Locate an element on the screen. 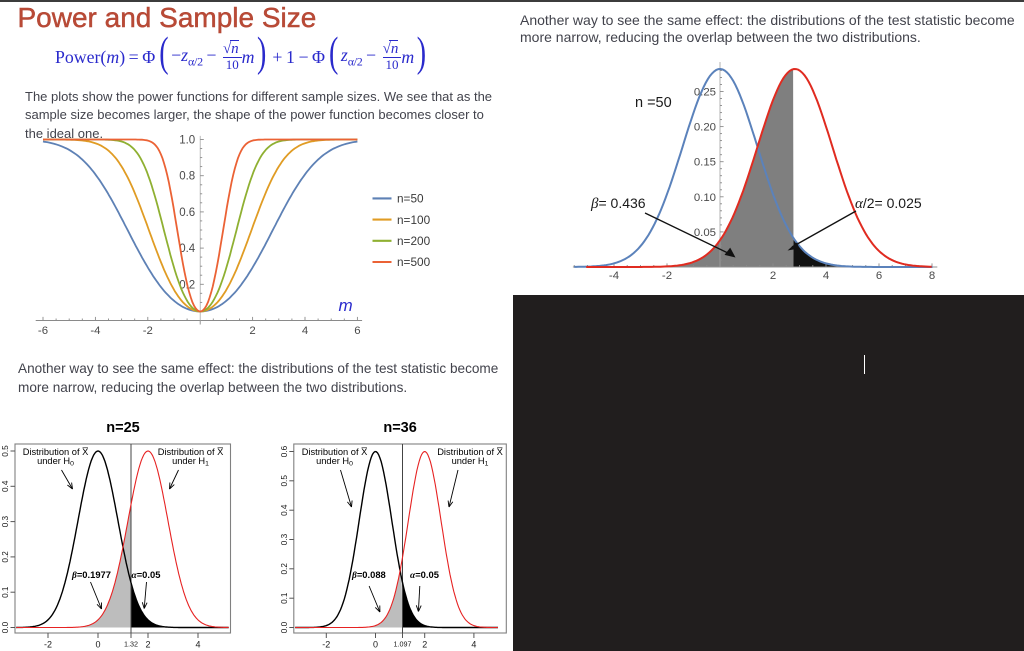 The image size is (1024, 651). svg-text: n=100 is located at coordinates (414, 220).